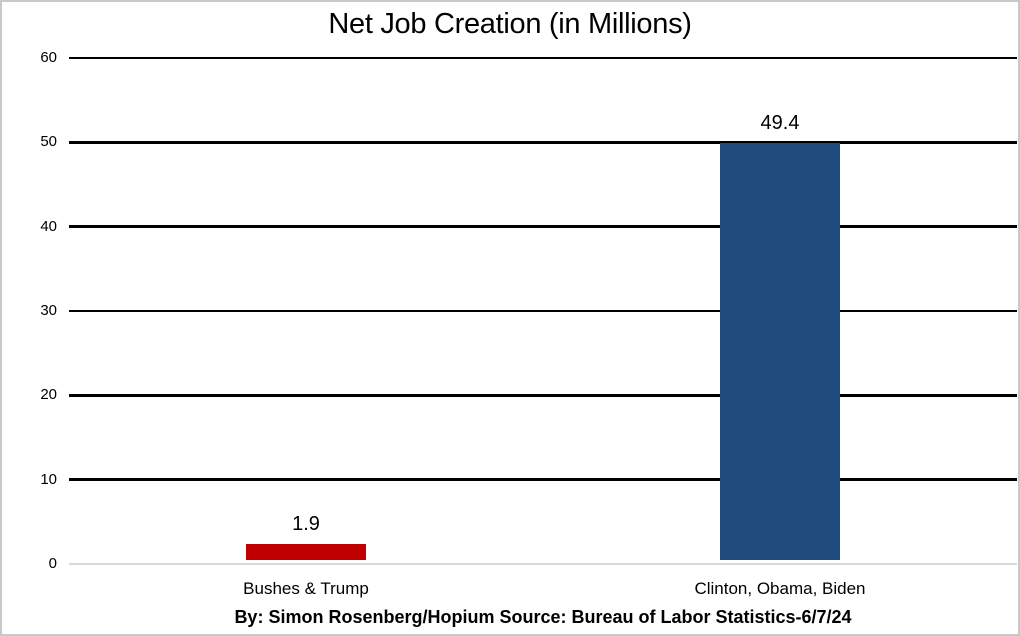 Image resolution: width=1020 pixels, height=636 pixels. I want to click on zero-baseline, so click(543, 564).